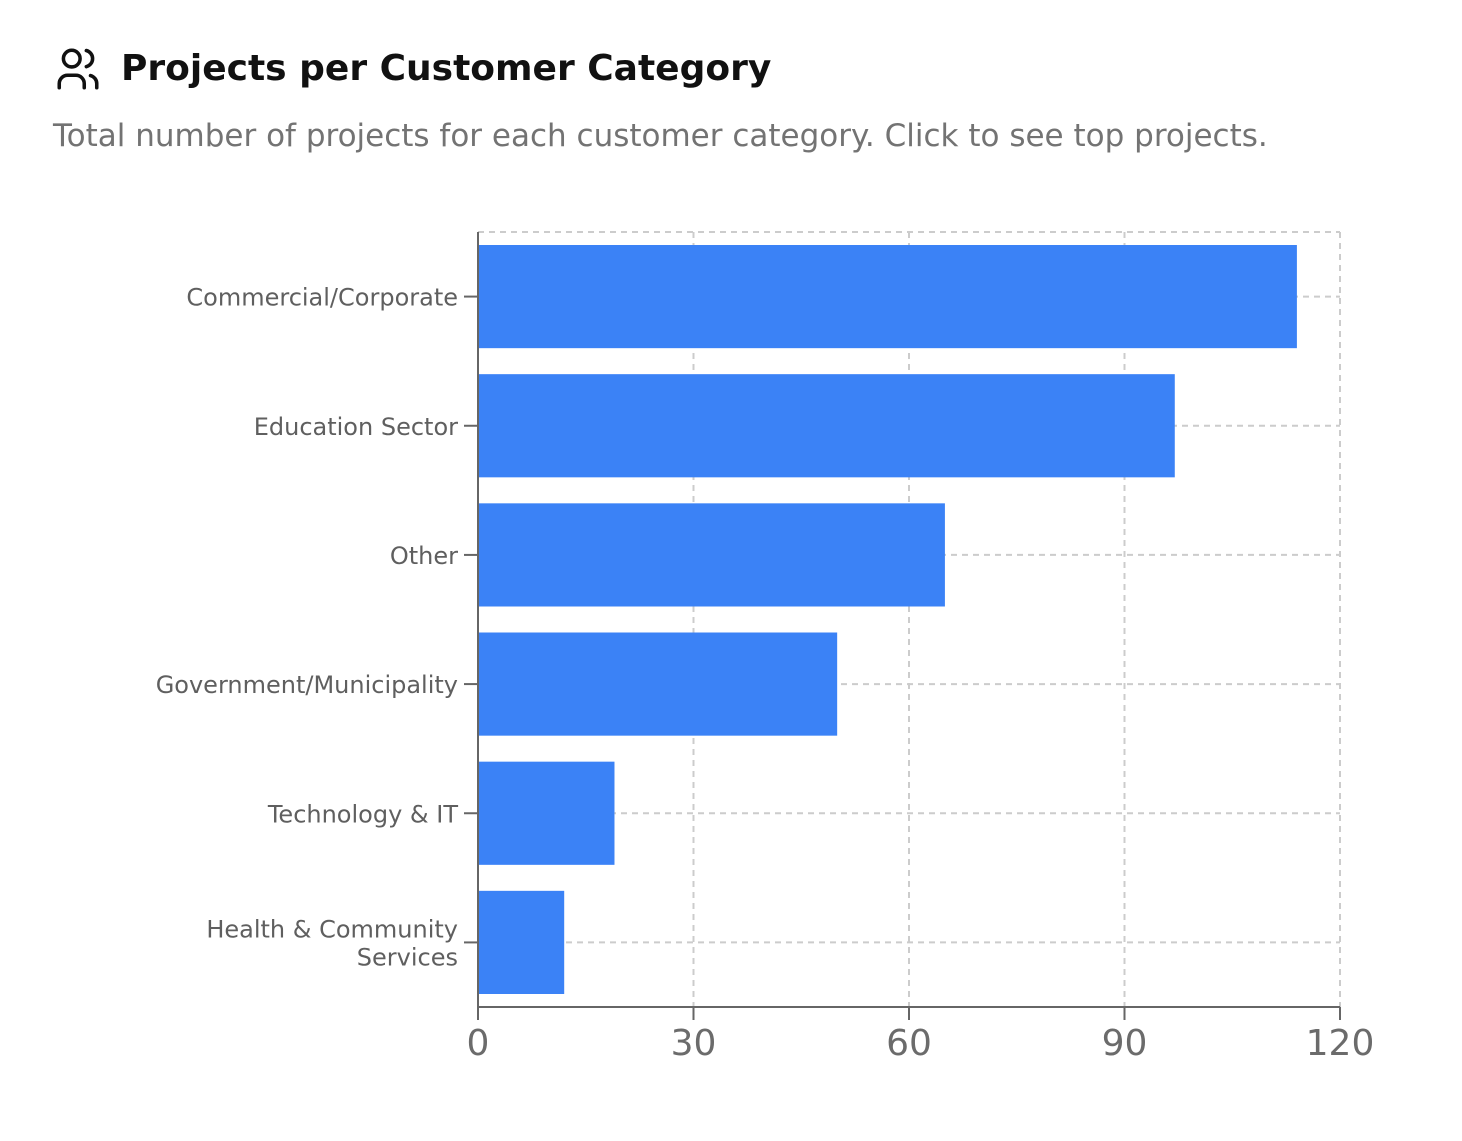  Describe the element at coordinates (424, 556) in the screenshot. I see `y-tick-label: Other` at that location.